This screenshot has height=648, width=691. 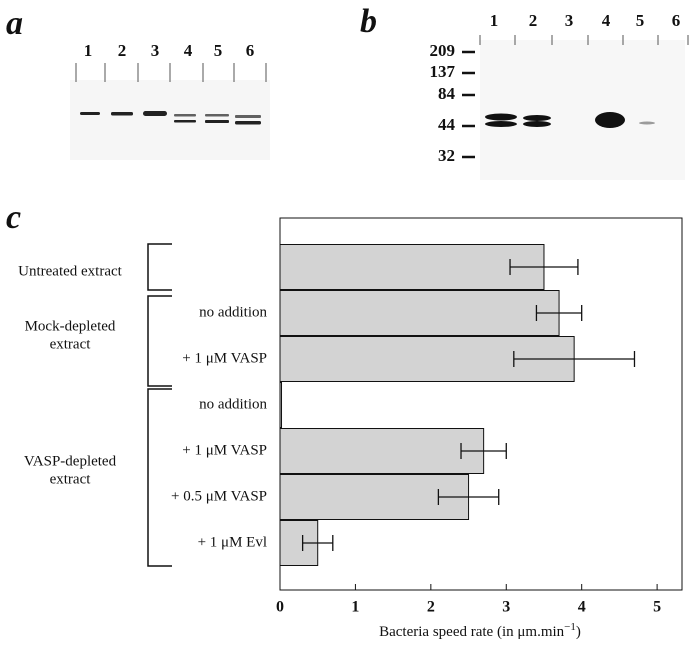 I want to click on category-label: + 1 μM Evl, so click(x=232, y=542).